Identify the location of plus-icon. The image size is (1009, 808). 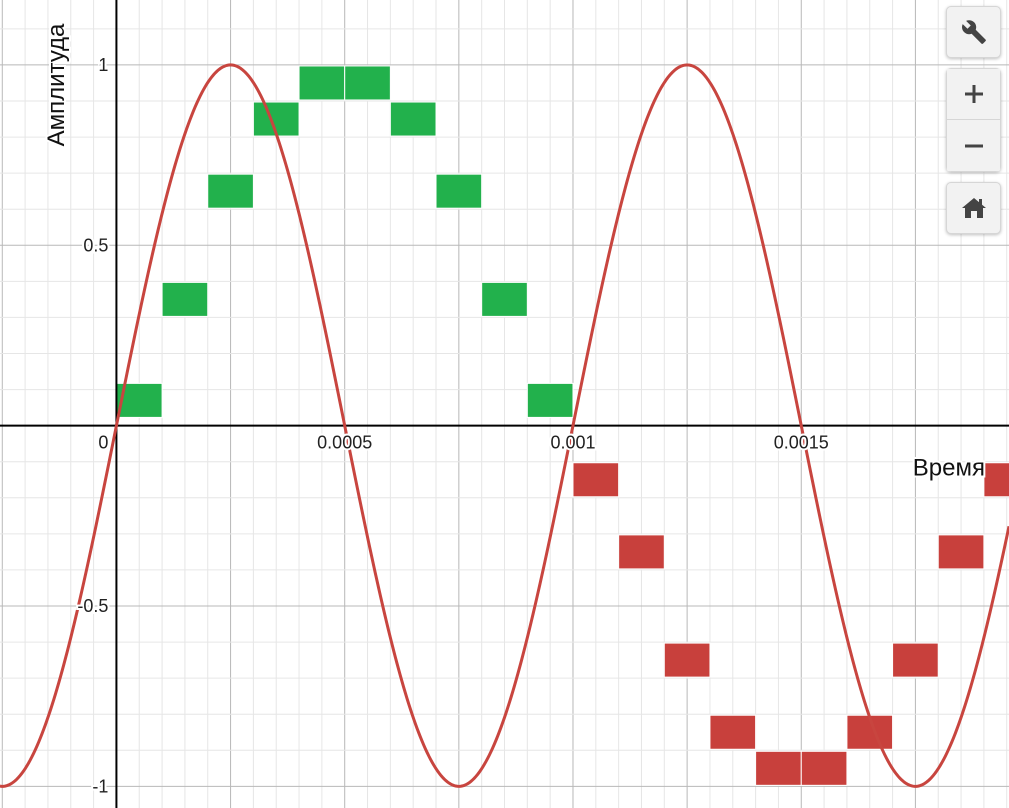
(974, 94).